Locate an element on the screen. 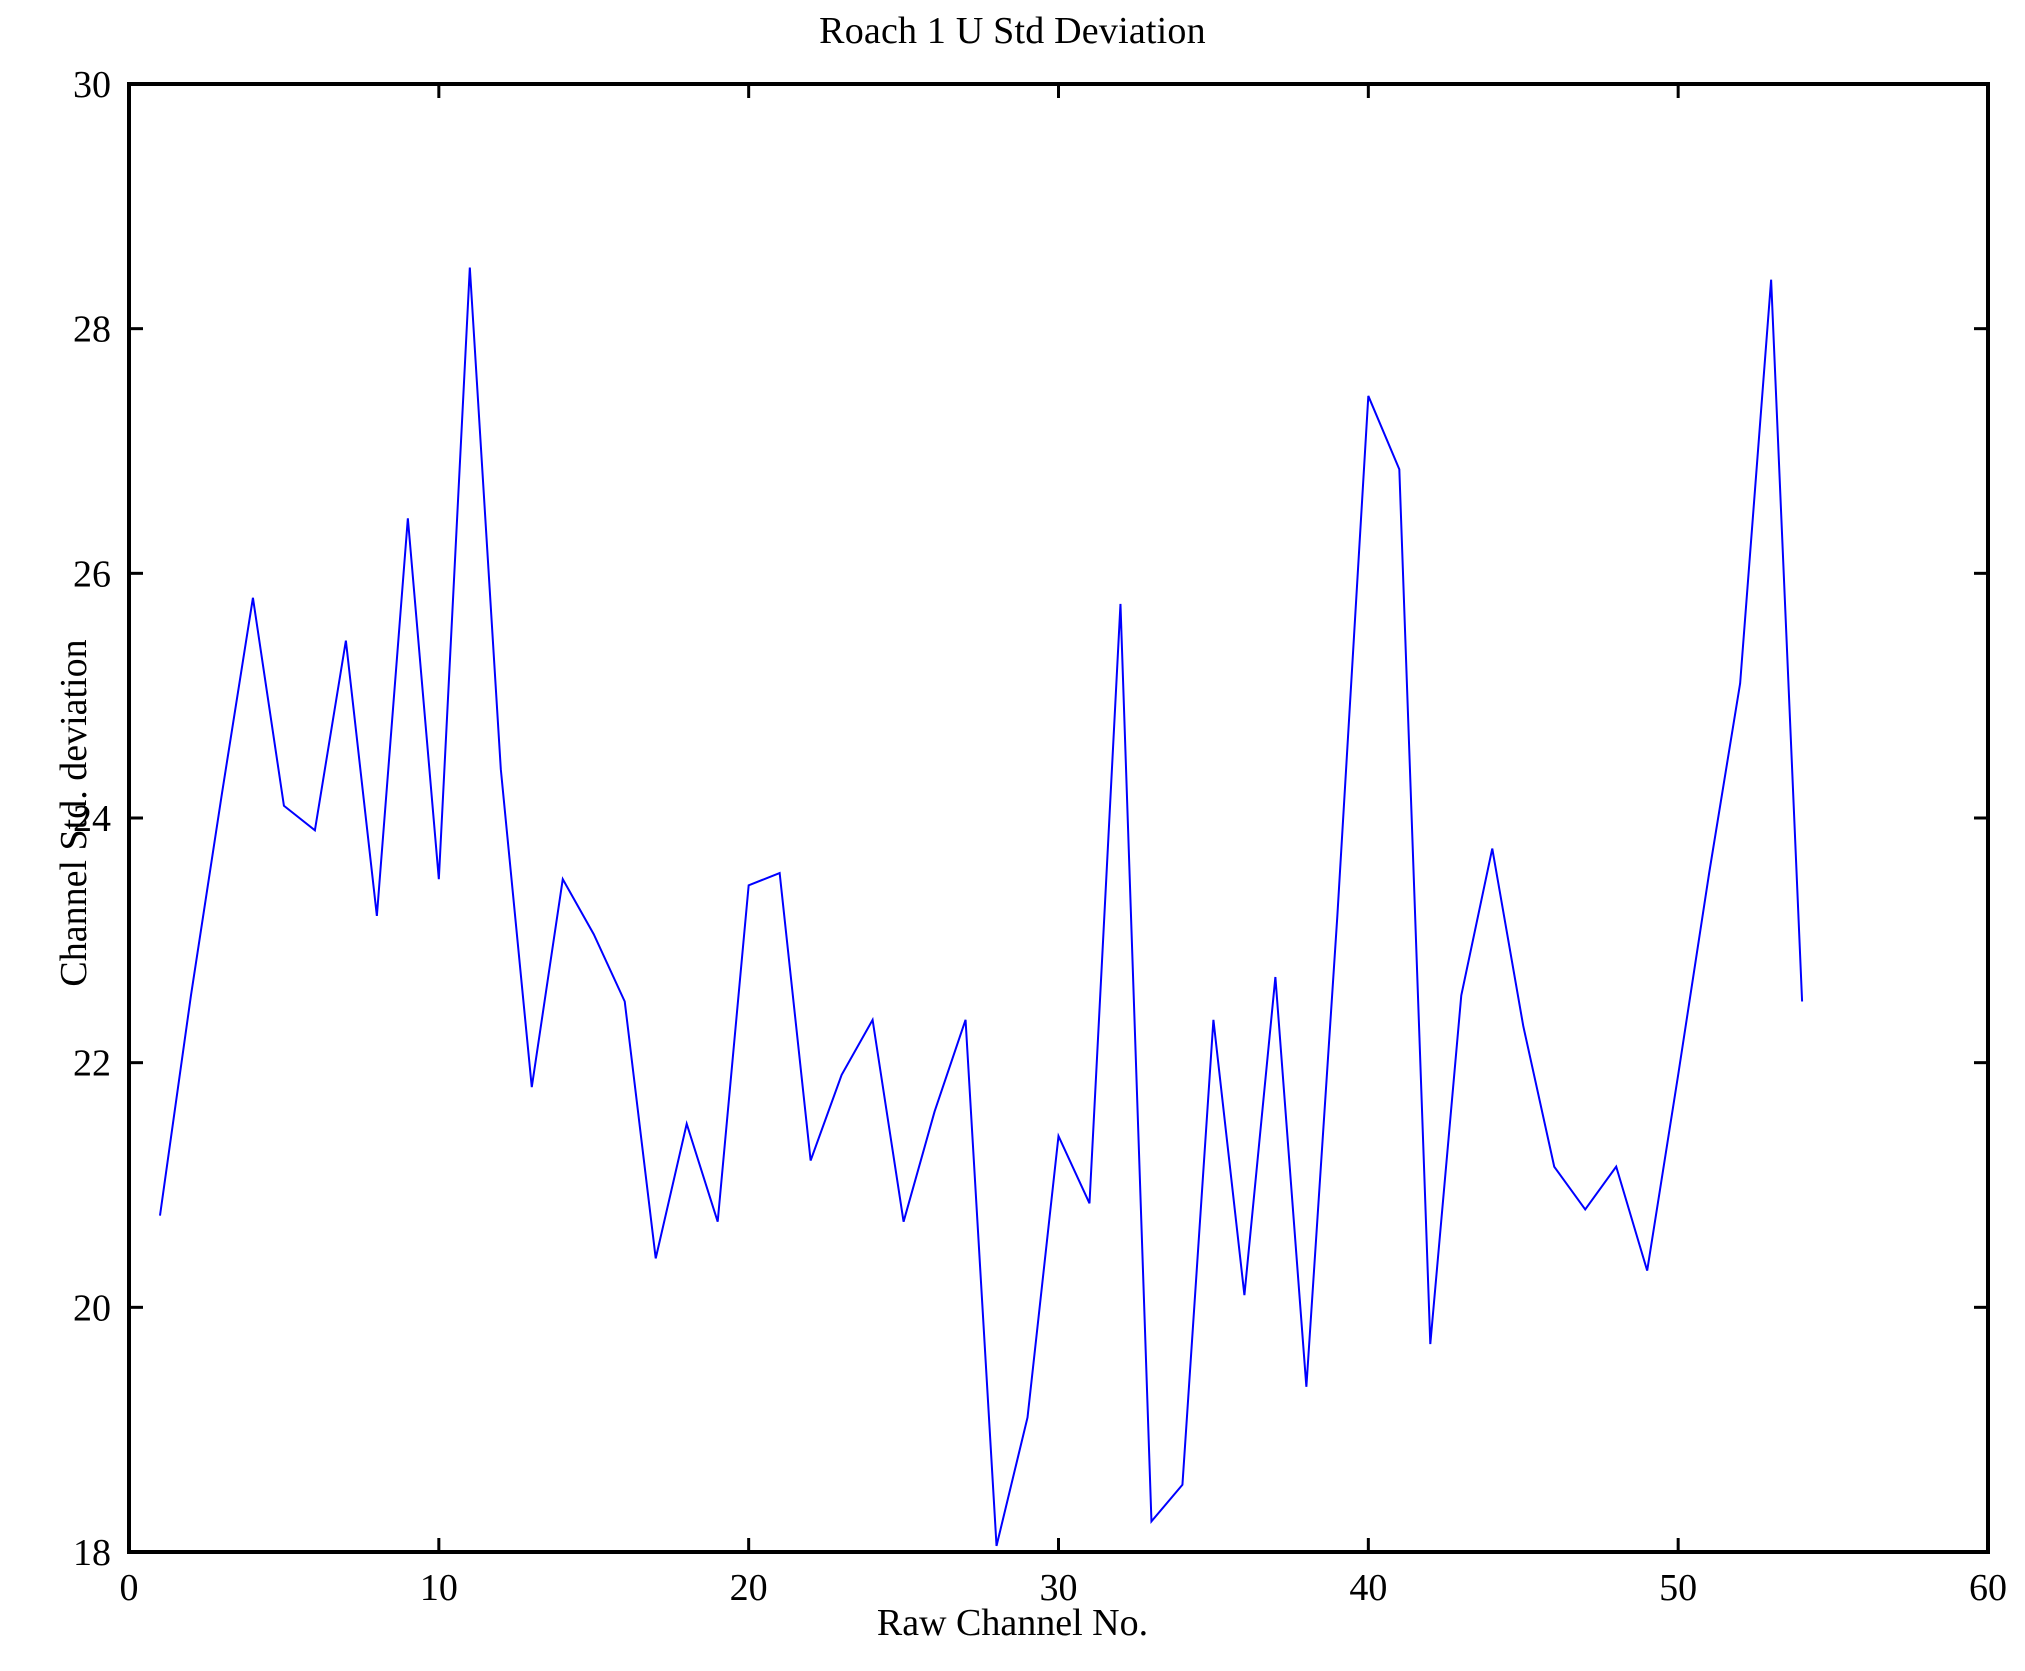 Image resolution: width=2025 pixels, height=1671 pixels. x-axis-tick-labels: 0 10 20 30 40 50 60 is located at coordinates (1064, 1588).